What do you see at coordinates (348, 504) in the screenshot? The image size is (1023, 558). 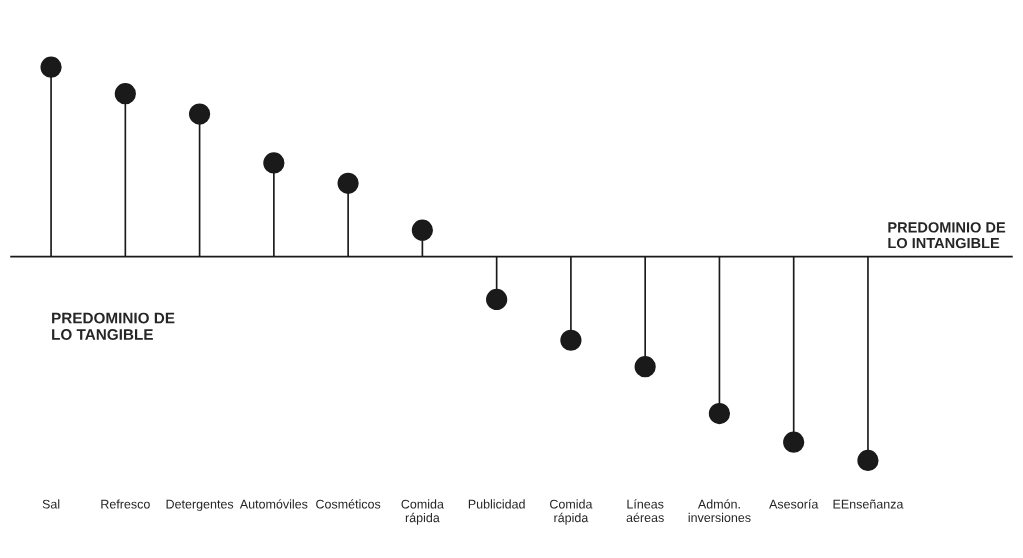 I see `x-tick-label: Cosméticos` at bounding box center [348, 504].